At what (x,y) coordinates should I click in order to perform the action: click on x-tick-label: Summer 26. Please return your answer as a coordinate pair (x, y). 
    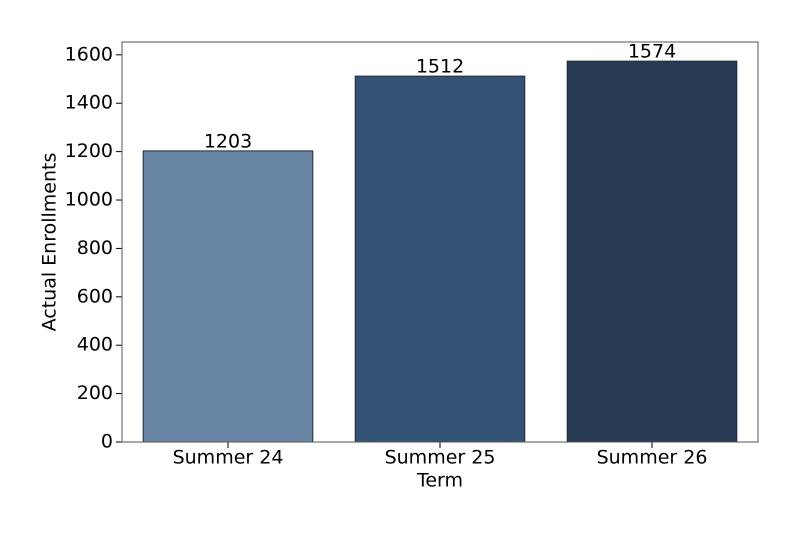
    Looking at the image, I should click on (652, 458).